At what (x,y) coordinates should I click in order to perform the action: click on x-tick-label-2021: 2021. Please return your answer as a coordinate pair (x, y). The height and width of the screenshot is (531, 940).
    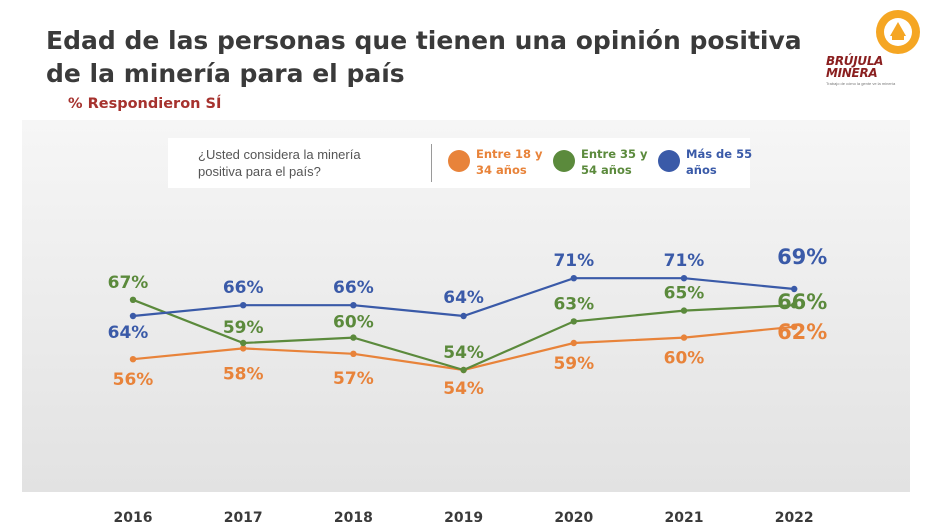
    Looking at the image, I should click on (684, 518).